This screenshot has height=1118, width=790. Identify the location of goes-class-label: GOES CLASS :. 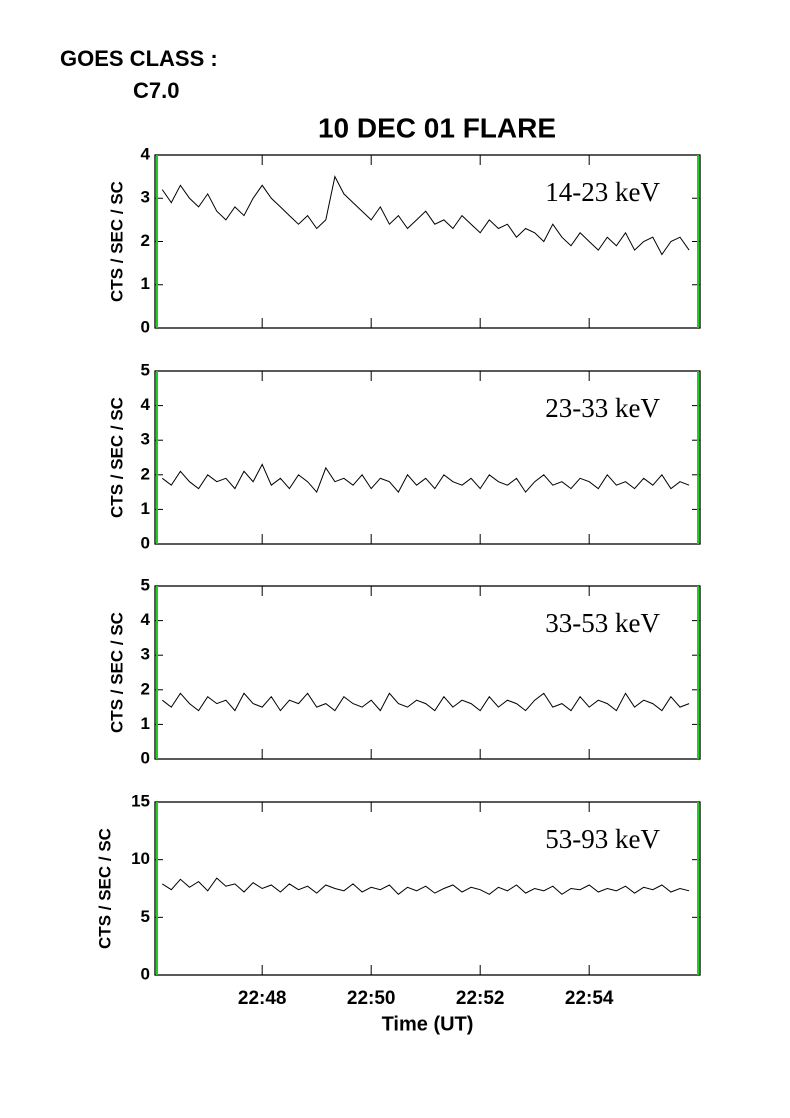
(139, 58).